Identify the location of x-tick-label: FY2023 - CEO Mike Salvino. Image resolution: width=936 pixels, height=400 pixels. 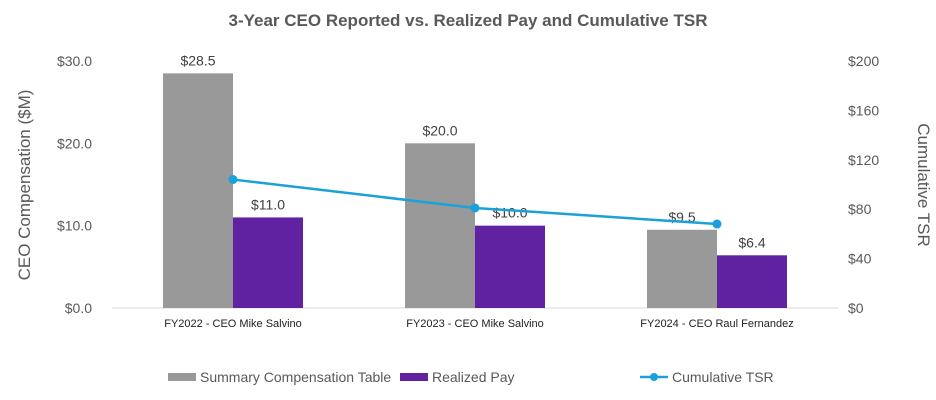
(475, 324).